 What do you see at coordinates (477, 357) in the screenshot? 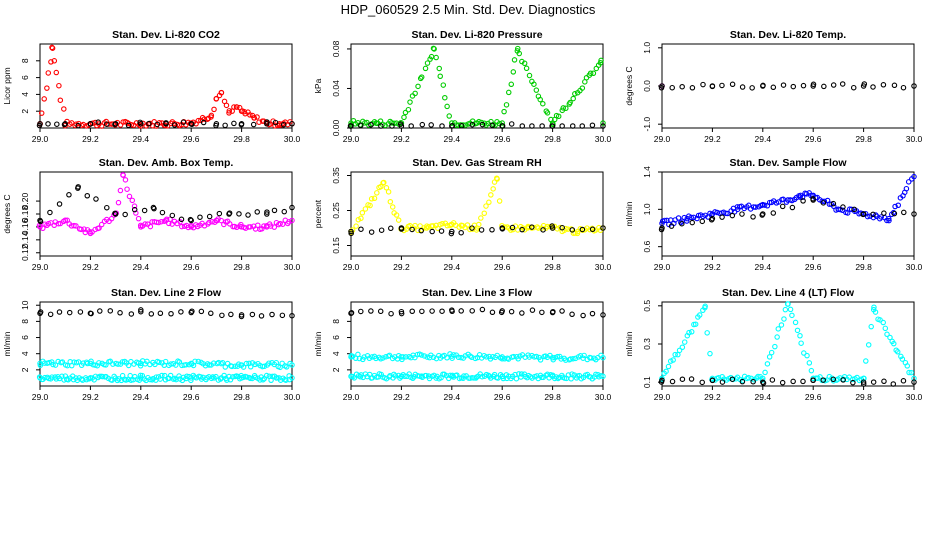
I see `series-primary` at bounding box center [477, 357].